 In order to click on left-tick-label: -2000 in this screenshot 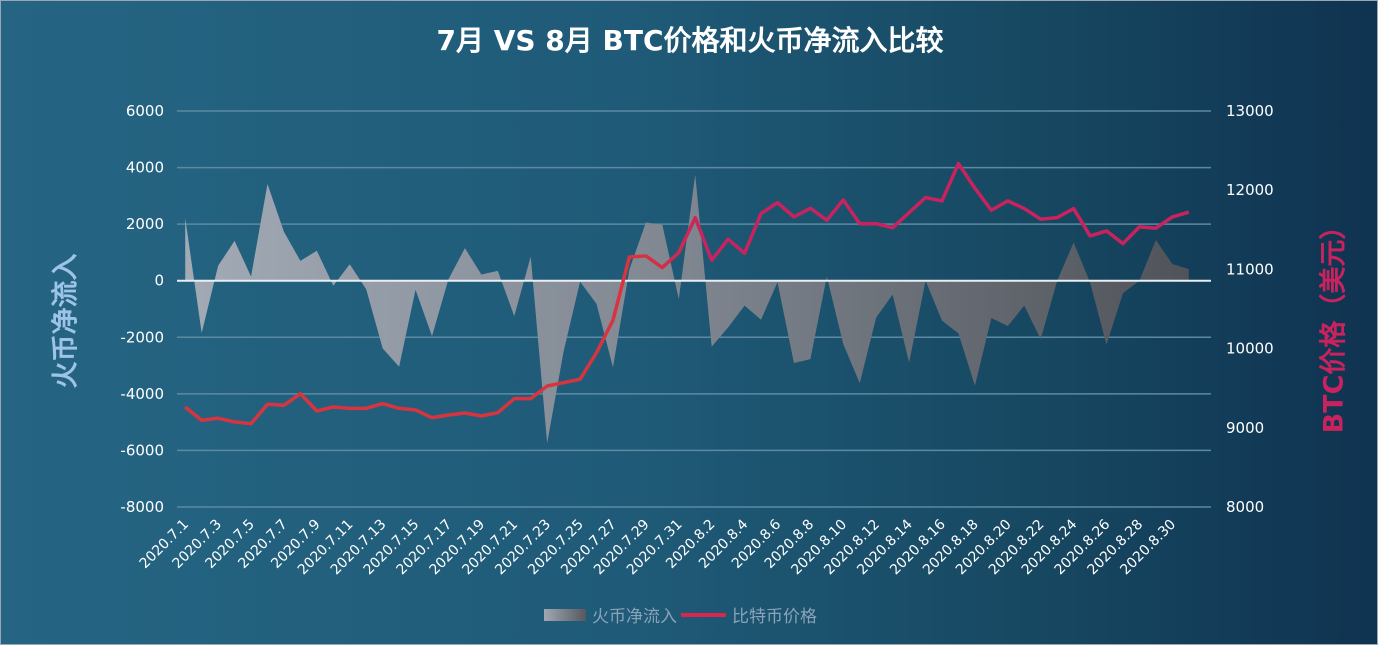, I will do `click(142, 337)`.